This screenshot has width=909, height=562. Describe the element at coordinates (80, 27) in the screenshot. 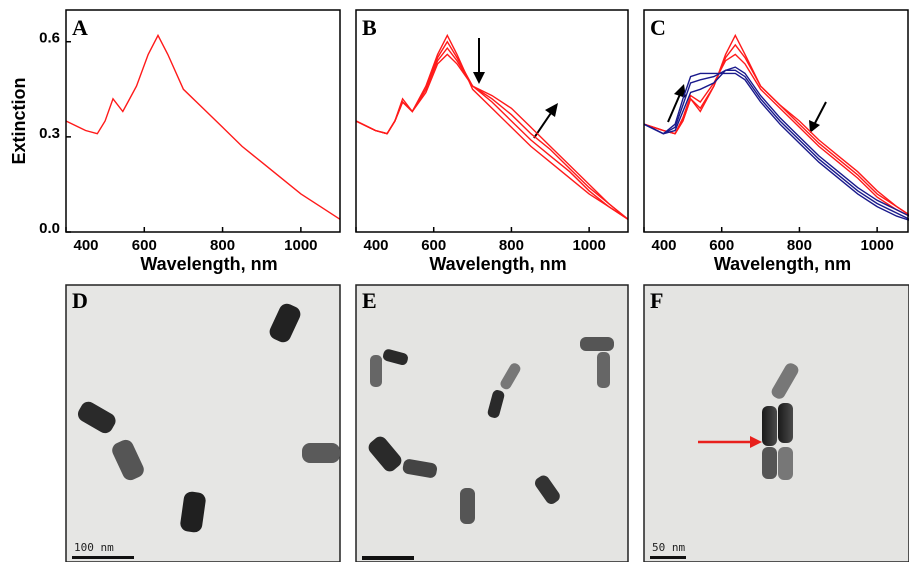

I see `panel-label: A` at that location.